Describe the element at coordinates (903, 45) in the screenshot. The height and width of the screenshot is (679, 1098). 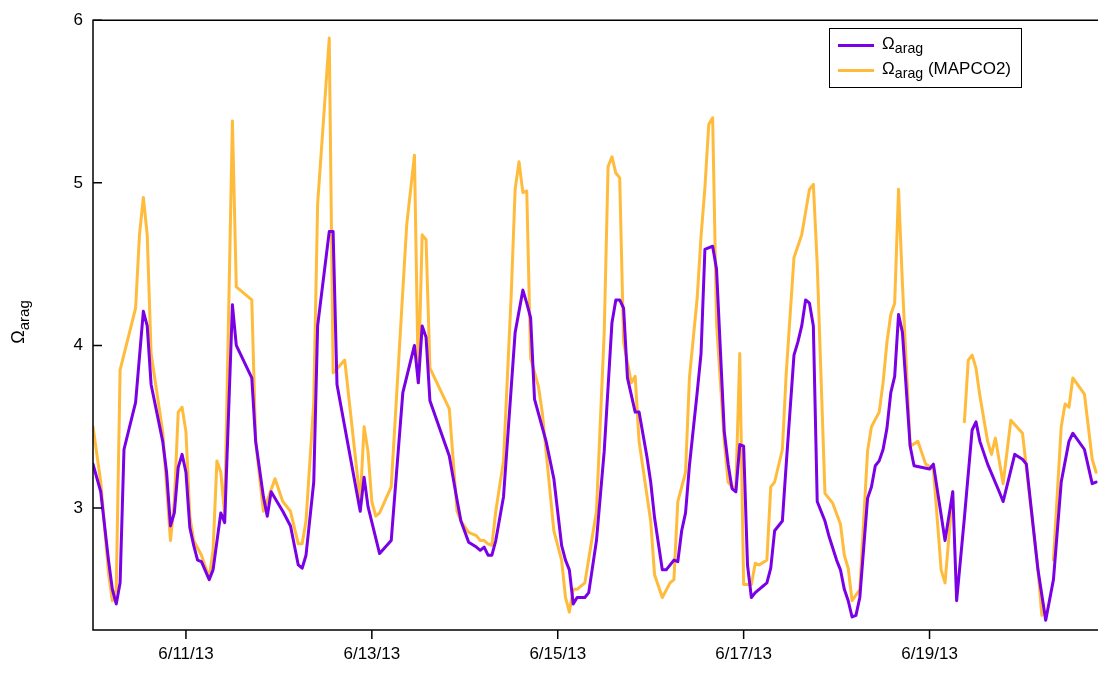
I see `legend-label: Ω$_{arag}$` at that location.